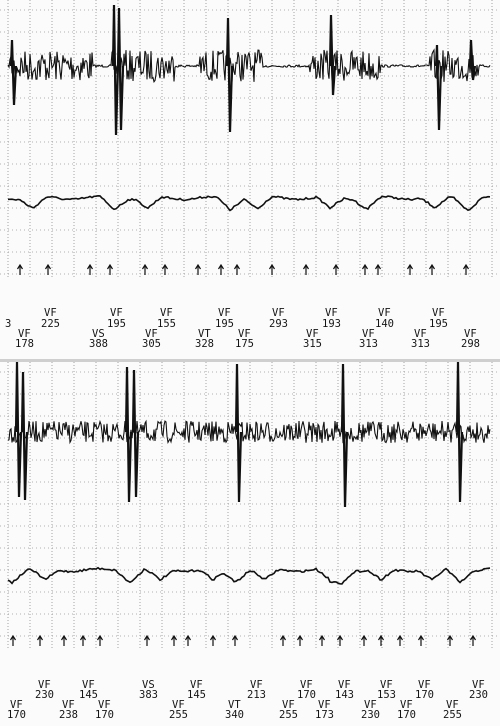  Describe the element at coordinates (384, 324) in the screenshot. I see `marker-value: 140` at that location.